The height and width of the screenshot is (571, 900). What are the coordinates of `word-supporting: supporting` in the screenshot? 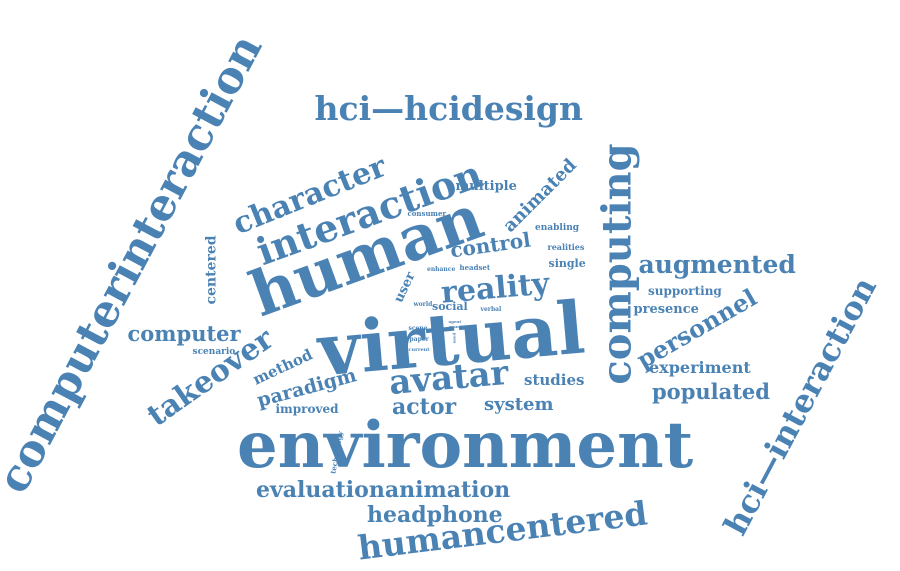 It's located at (685, 291).